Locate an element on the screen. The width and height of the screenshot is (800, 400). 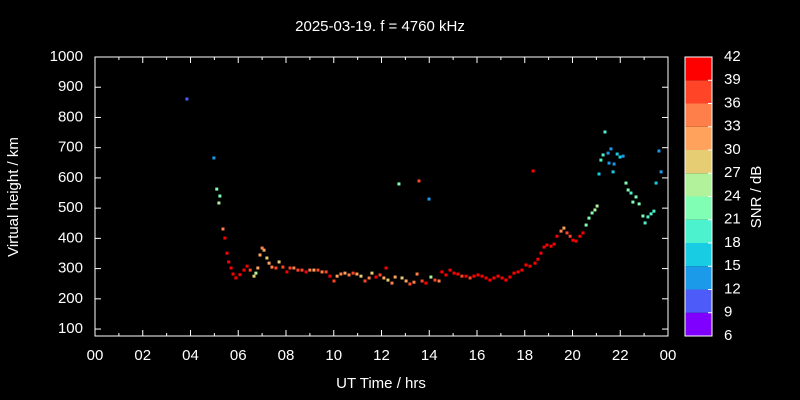
y-tick-label: 600 is located at coordinates (70, 177).